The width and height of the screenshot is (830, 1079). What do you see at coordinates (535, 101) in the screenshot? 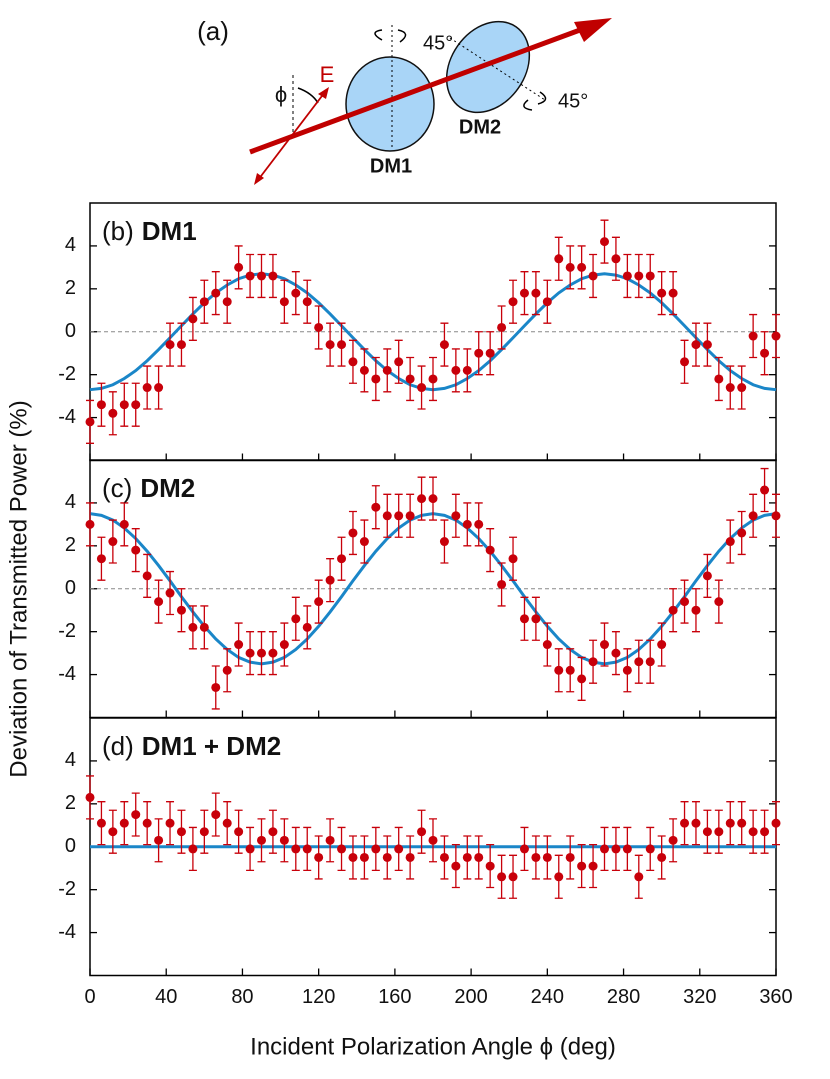
I see `rot-arrow` at bounding box center [535, 101].